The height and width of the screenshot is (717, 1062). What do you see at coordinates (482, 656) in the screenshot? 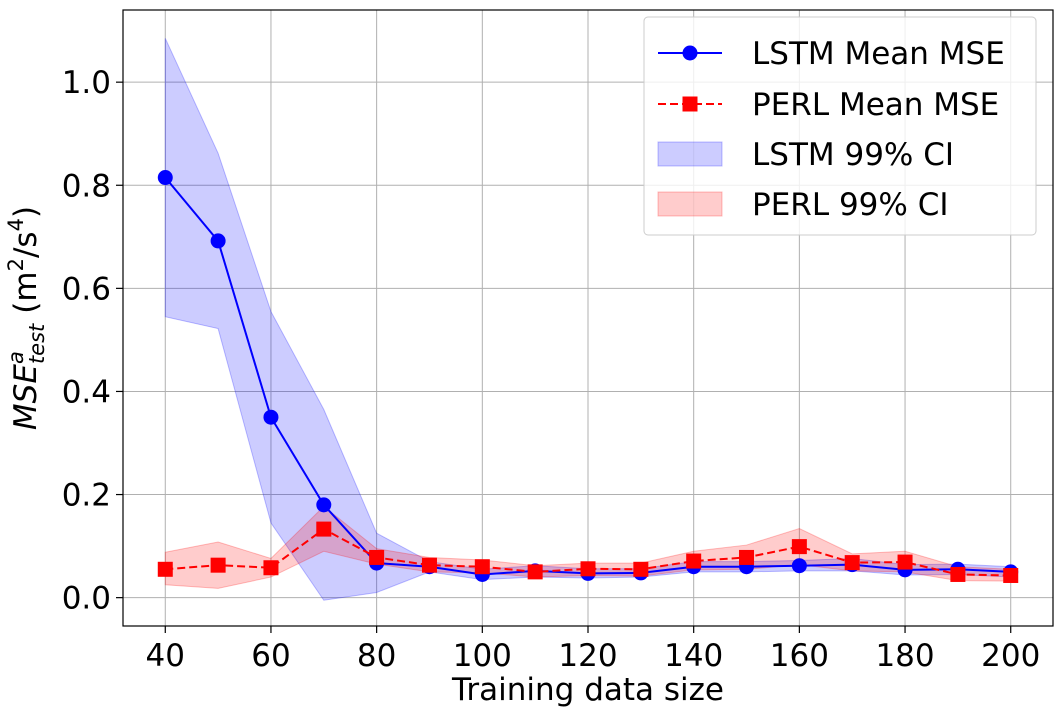
I see `x-tick-label: 100` at bounding box center [482, 656].